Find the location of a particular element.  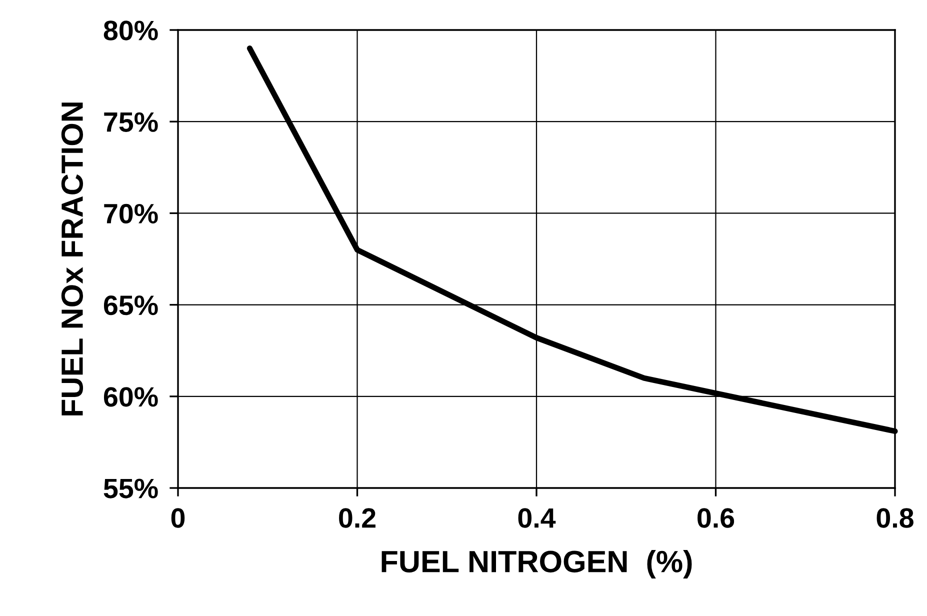

x-axis-title: FUEL NITROGEN (%) is located at coordinates (537, 564).